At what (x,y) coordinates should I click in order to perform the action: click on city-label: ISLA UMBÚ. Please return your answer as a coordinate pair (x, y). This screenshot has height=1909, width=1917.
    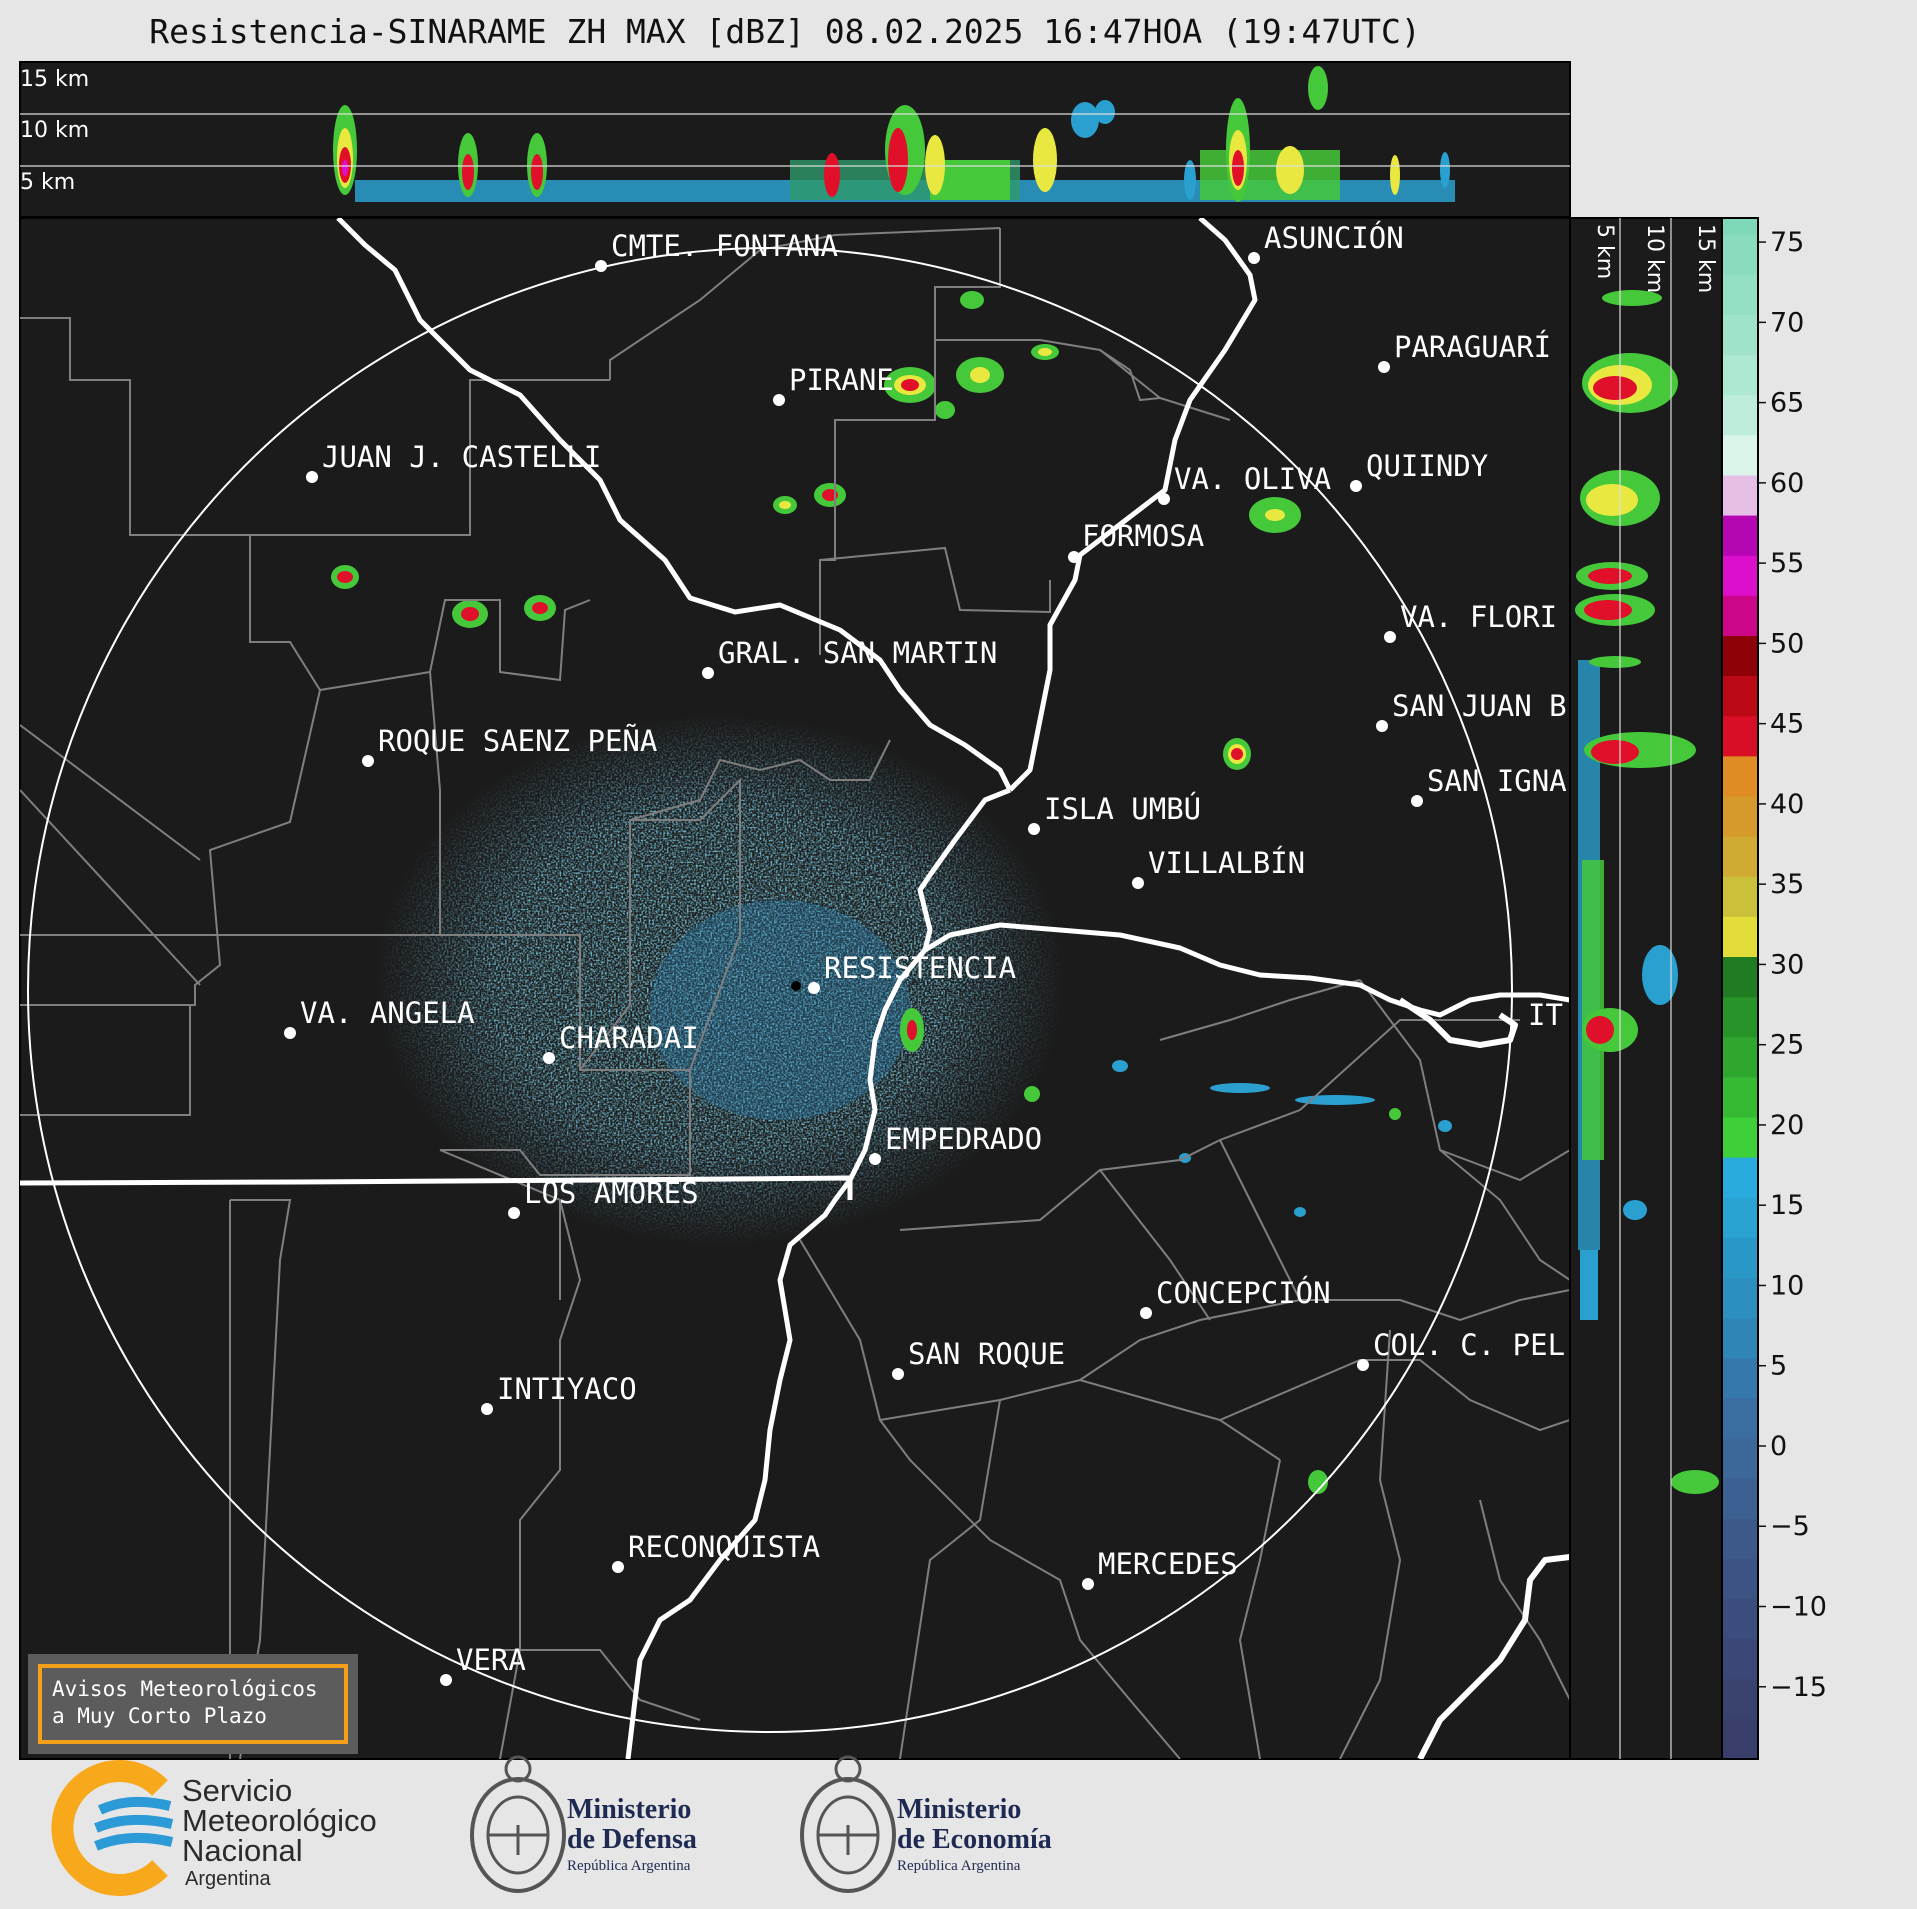
    Looking at the image, I should click on (1122, 809).